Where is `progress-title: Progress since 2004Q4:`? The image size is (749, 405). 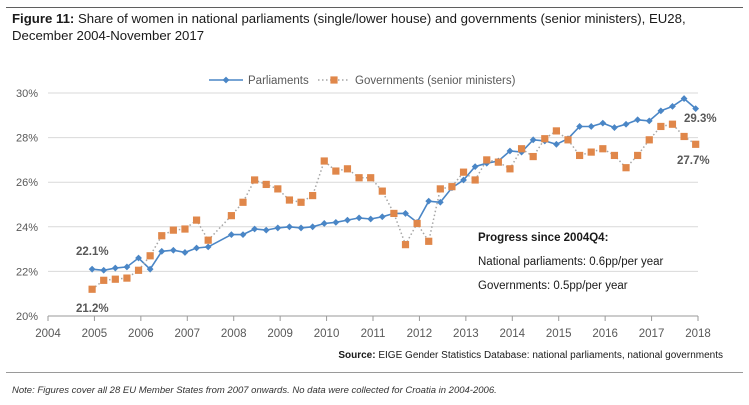 progress-title: Progress since 2004Q4: is located at coordinates (543, 238).